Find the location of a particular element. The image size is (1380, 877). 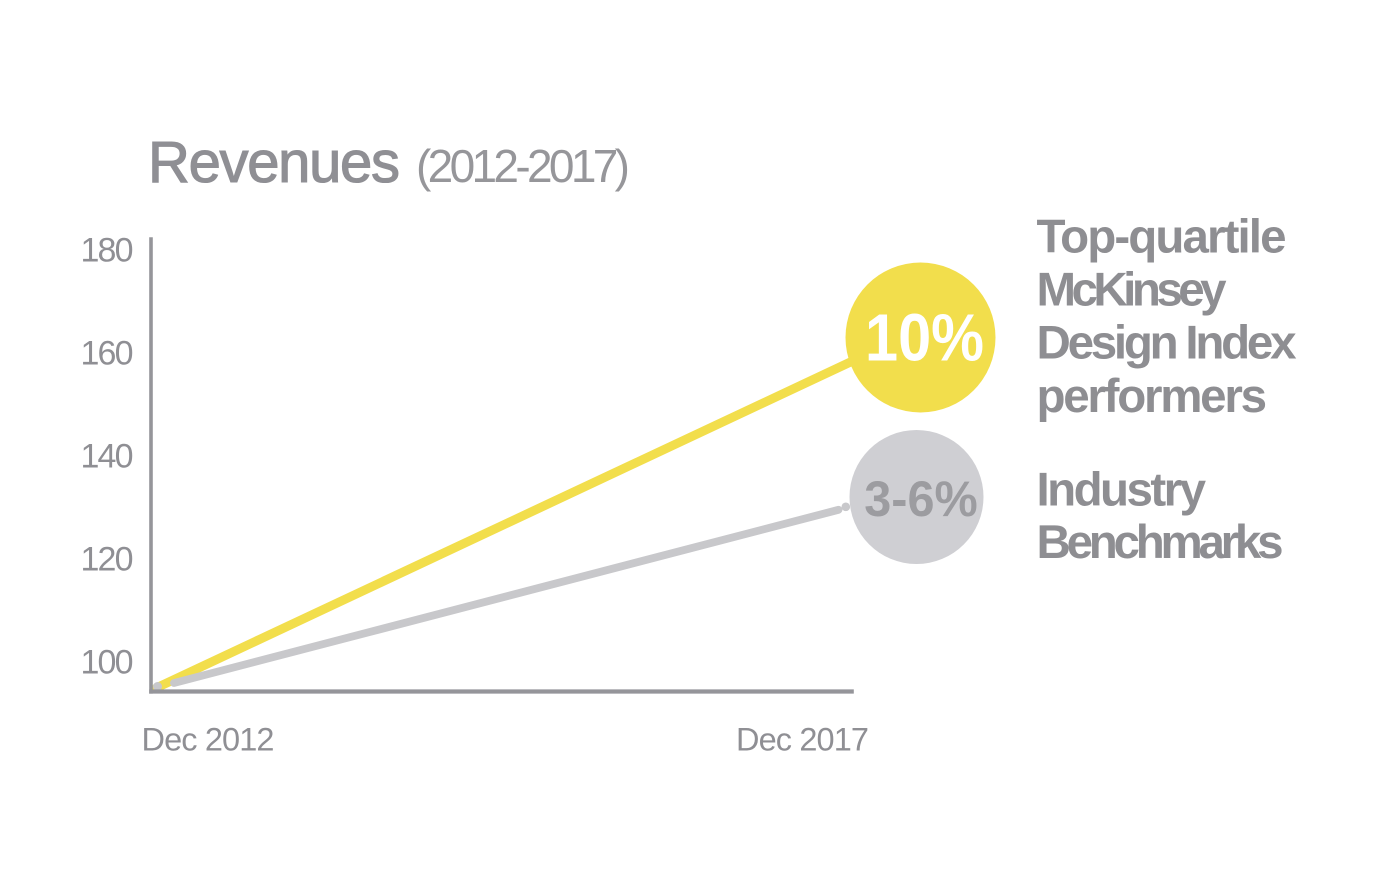

svg-text: Dec 2012 is located at coordinates (208, 740).